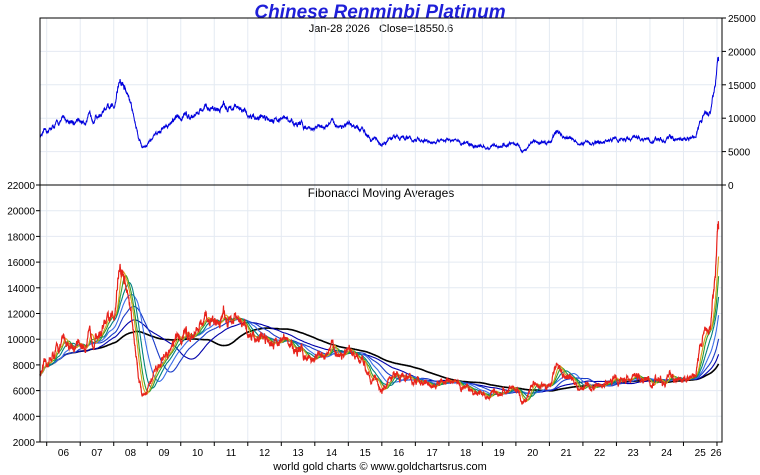 This screenshot has height=475, width=760. Describe the element at coordinates (742, 19) in the screenshot. I see `top-y-tick-label: 25000` at that location.